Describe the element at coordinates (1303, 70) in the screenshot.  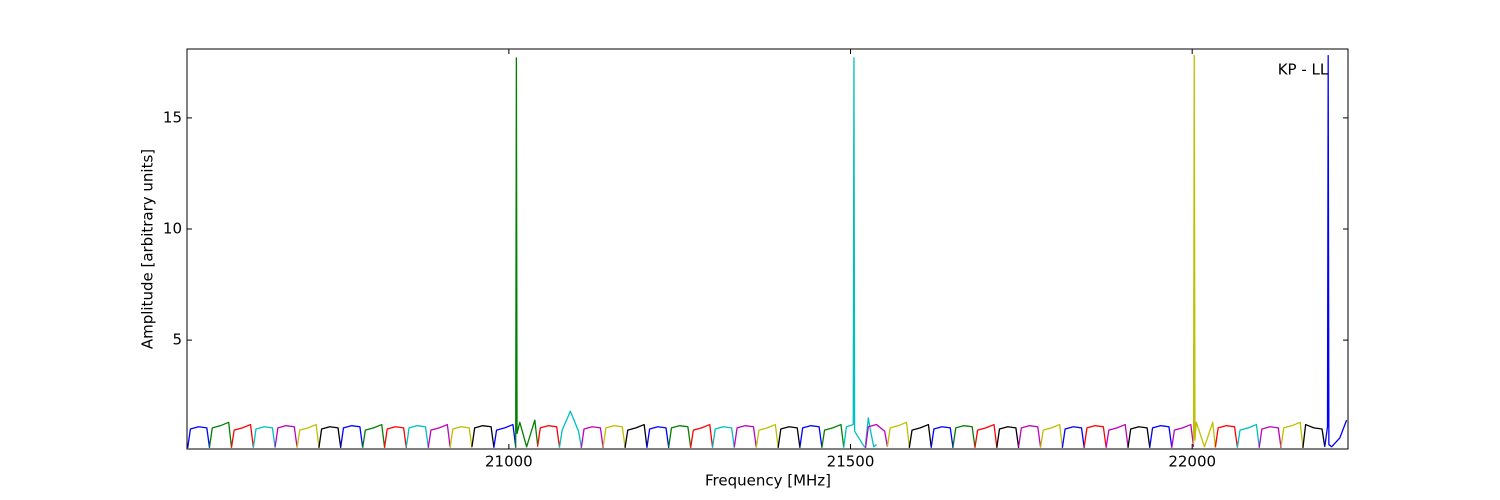
I see `annotation: KP - LL` at that location.